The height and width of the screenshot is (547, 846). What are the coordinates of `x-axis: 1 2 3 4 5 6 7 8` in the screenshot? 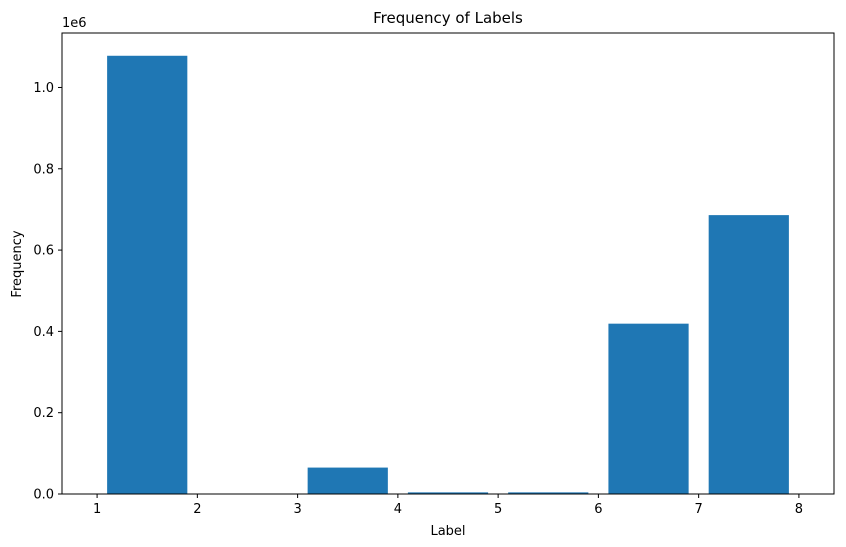 It's located at (448, 505).